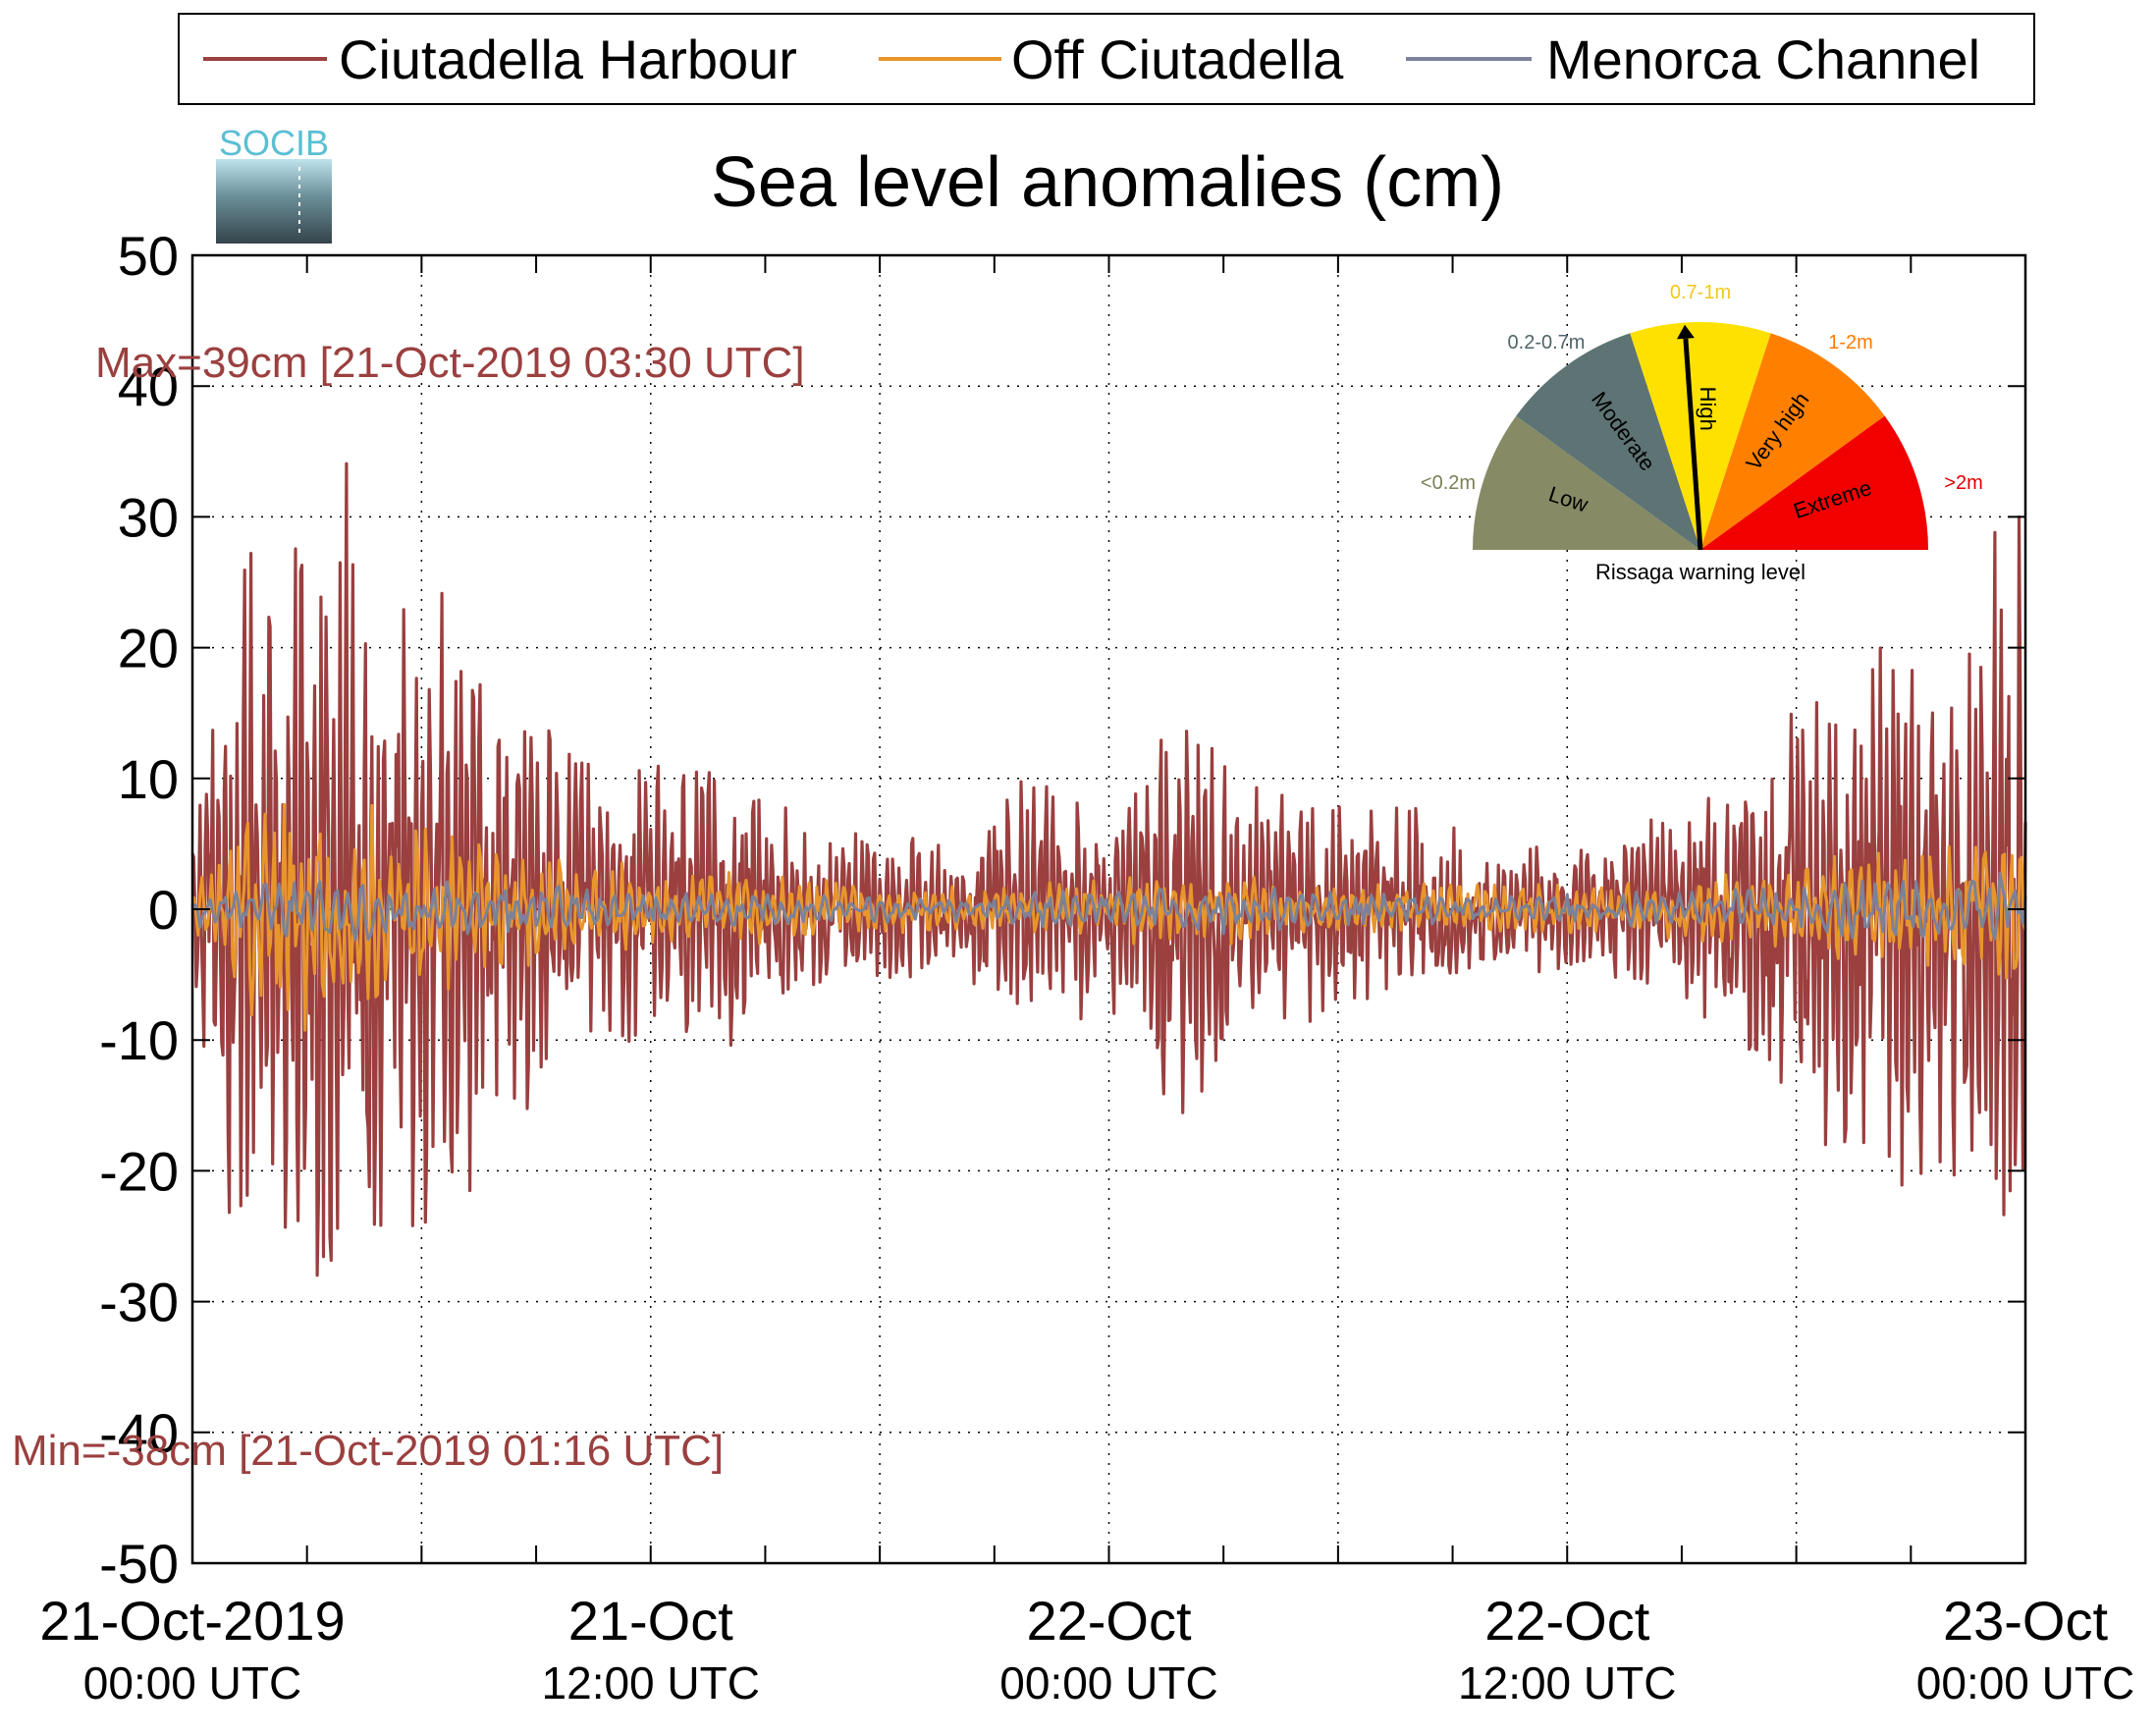  Describe the element at coordinates (568, 59) in the screenshot. I see `legend-label-ciutadella-harbour: Ciutadella Harbour` at that location.